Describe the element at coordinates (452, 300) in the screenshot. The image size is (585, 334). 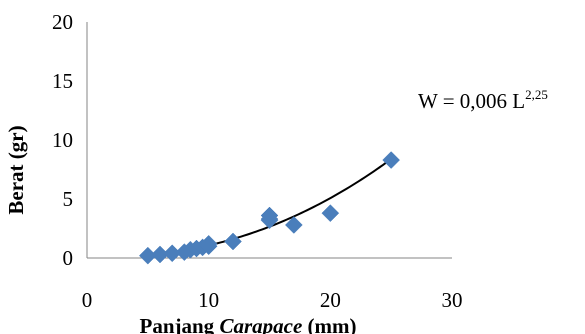
I see `x-tick-label: 30` at that location.